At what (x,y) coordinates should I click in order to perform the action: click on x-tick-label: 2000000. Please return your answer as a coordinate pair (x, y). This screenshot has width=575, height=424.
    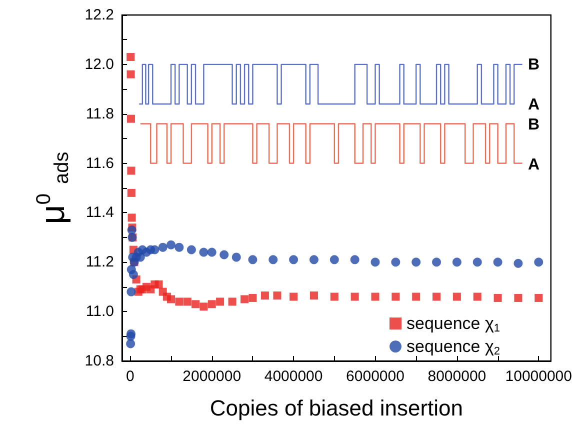
    Looking at the image, I should click on (212, 376).